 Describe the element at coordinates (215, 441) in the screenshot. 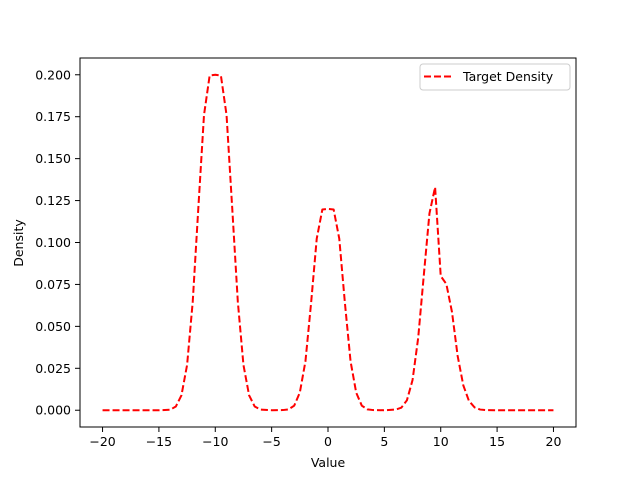

I see `x-tick-label: −10` at that location.